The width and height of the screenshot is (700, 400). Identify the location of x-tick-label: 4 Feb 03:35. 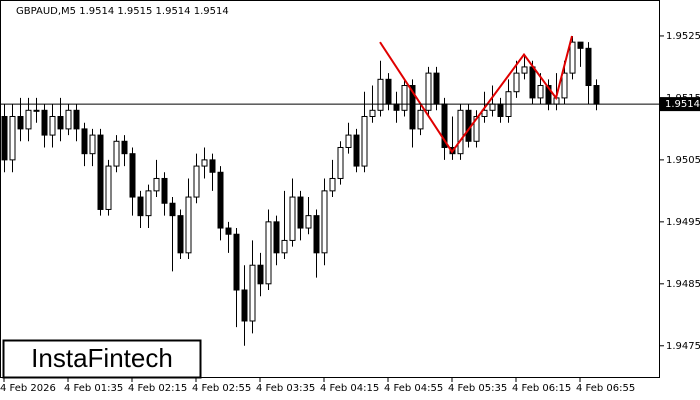
(285, 388).